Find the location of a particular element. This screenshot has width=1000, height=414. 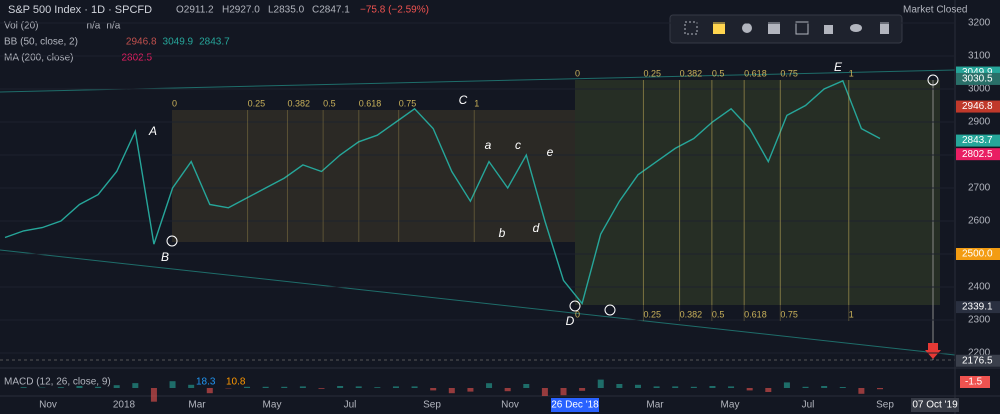

time-label: May is located at coordinates (272, 405).